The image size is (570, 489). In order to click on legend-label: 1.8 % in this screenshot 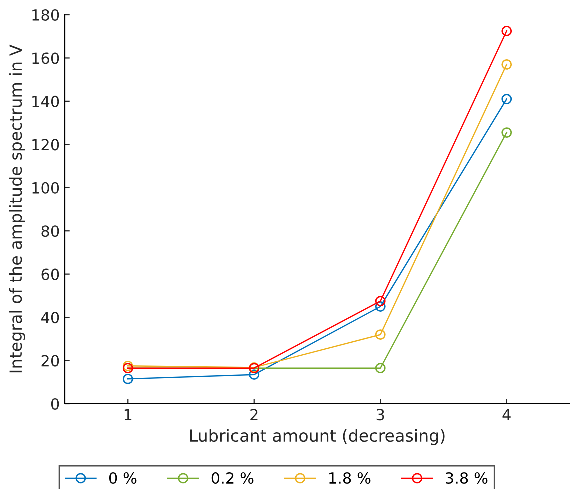, I will do `click(350, 478)`.